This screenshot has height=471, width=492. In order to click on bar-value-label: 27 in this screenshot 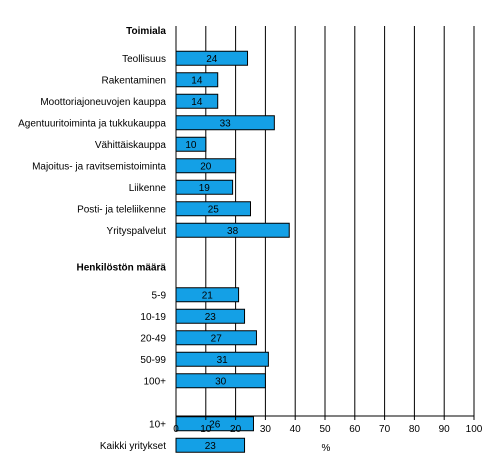, I will do `click(217, 338)`.